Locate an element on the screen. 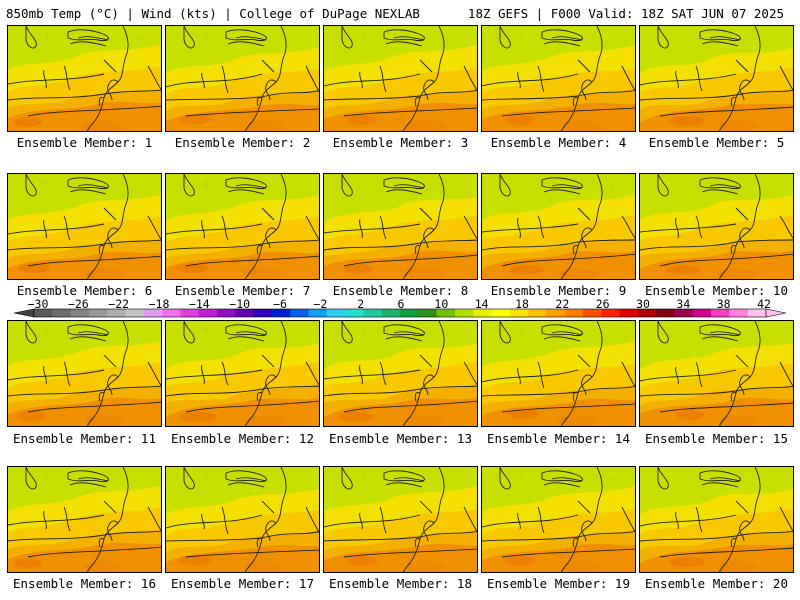 The width and height of the screenshot is (800, 600). ensemble-member-label: Ensemble Member: 1 is located at coordinates (84, 142).